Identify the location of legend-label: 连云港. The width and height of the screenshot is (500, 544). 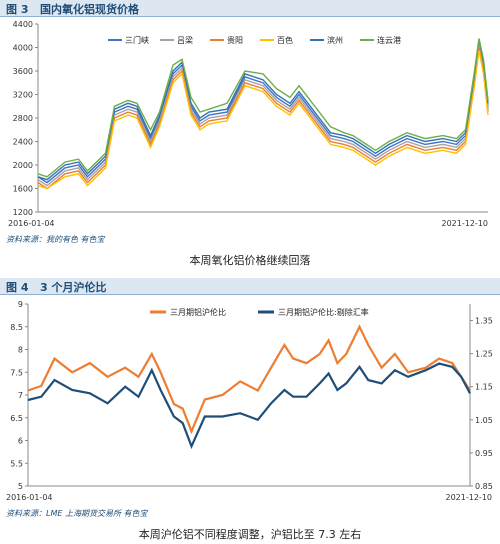
(389, 40).